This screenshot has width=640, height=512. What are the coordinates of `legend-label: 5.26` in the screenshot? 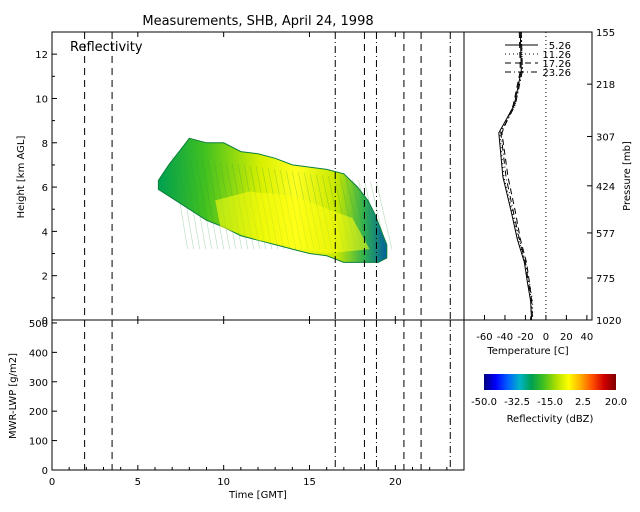 It's located at (560, 46).